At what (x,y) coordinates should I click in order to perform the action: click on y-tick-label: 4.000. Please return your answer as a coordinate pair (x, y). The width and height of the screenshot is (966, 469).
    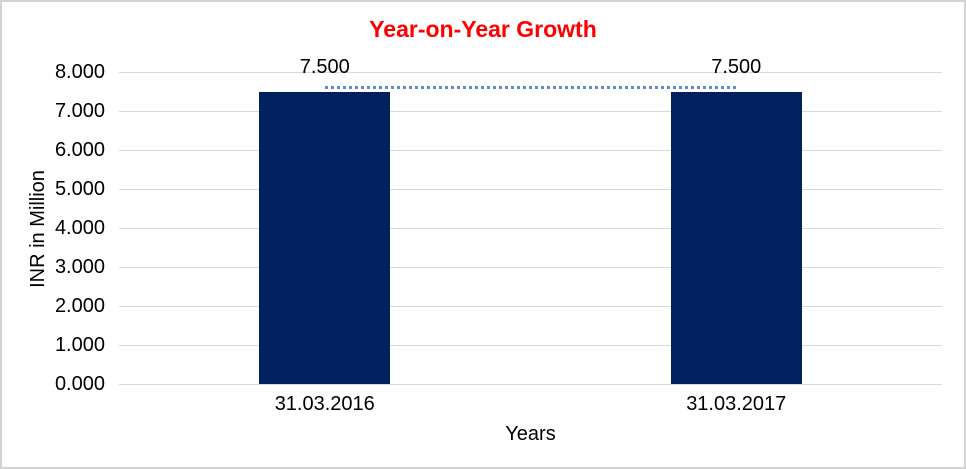
    Looking at the image, I should click on (79, 228).